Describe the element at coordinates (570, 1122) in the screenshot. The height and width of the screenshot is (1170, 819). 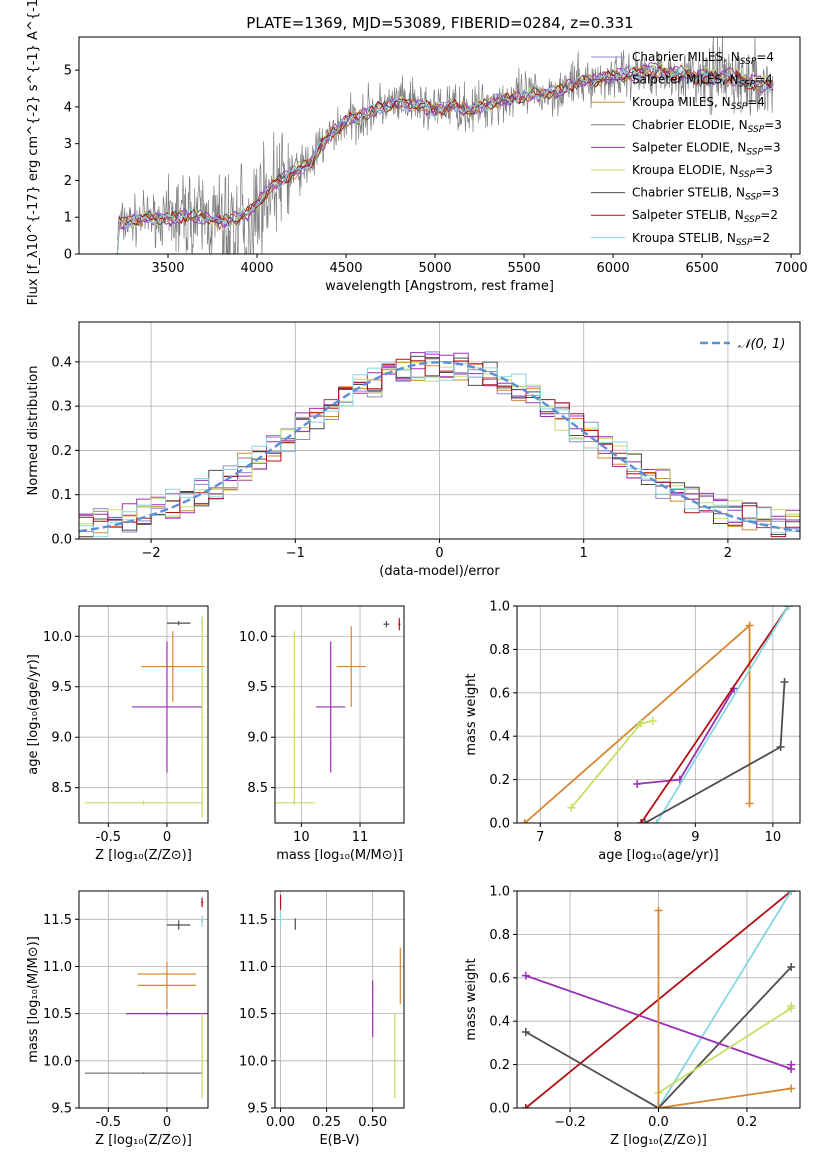
I see `x-tick-label: −0.2` at that location.